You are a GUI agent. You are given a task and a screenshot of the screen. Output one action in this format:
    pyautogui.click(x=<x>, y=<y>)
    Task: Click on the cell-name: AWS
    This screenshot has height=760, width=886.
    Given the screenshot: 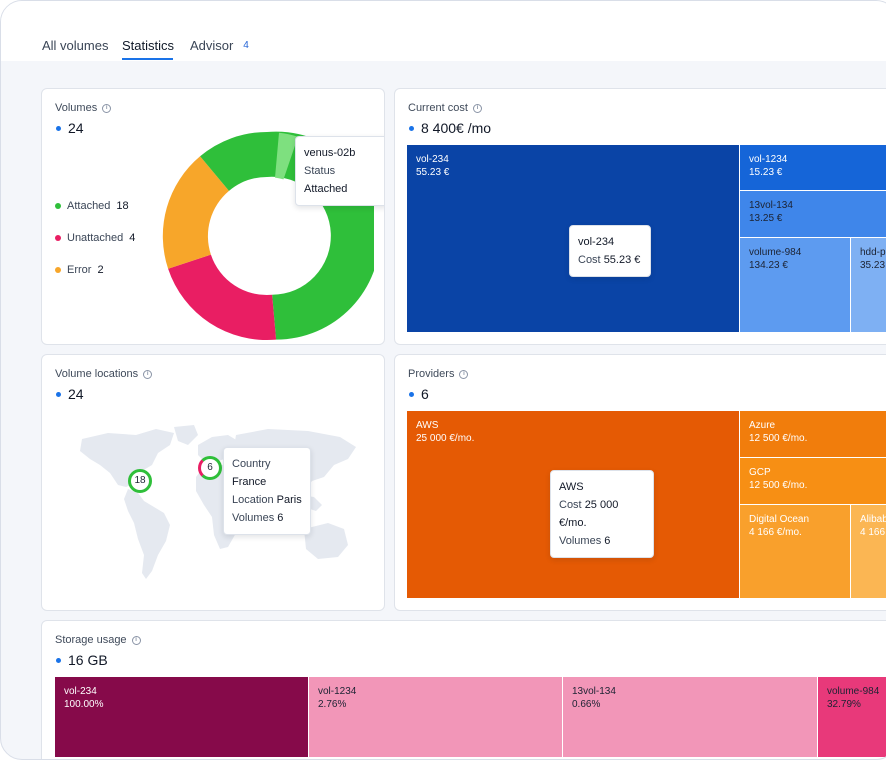 What is the action you would take?
    pyautogui.click(x=427, y=425)
    